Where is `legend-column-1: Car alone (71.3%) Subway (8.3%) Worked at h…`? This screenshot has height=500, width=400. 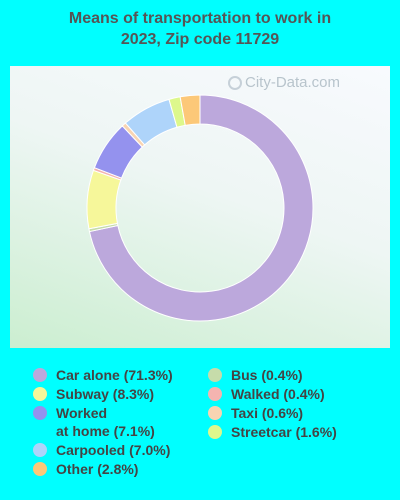 legend-column-1: Car alone (71.3%) Subway (8.3%) Worked at h… is located at coordinates (101, 422).